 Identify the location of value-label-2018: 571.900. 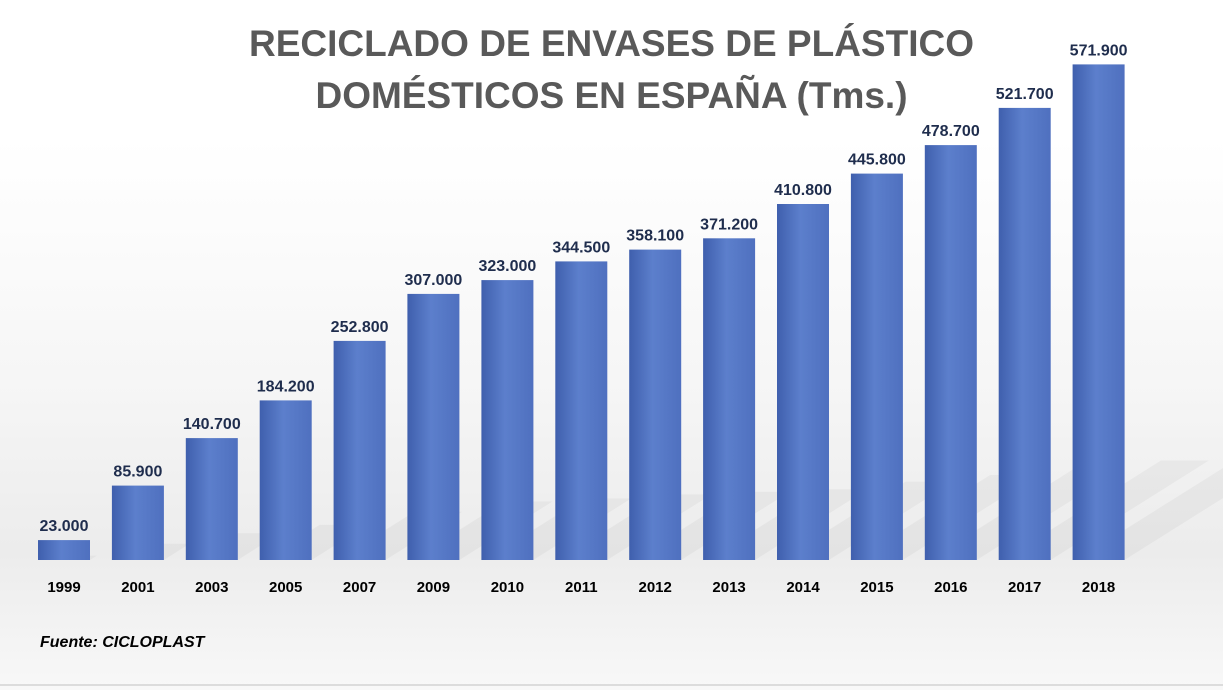
(1099, 50).